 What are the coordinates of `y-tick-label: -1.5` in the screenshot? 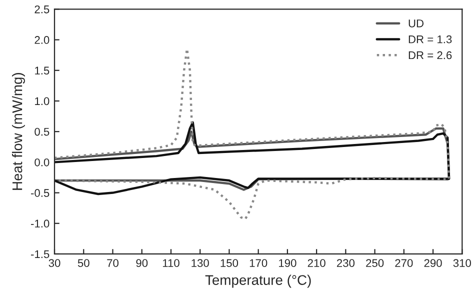 It's located at (40, 254).